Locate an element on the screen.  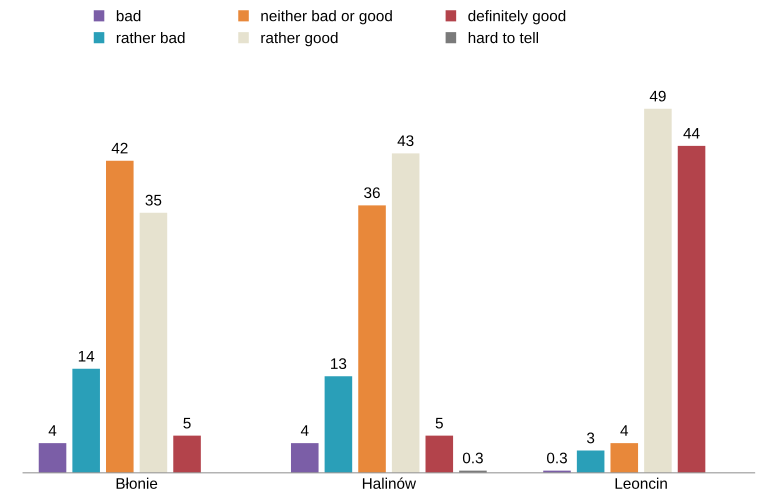
legend-label: bad is located at coordinates (128, 16).